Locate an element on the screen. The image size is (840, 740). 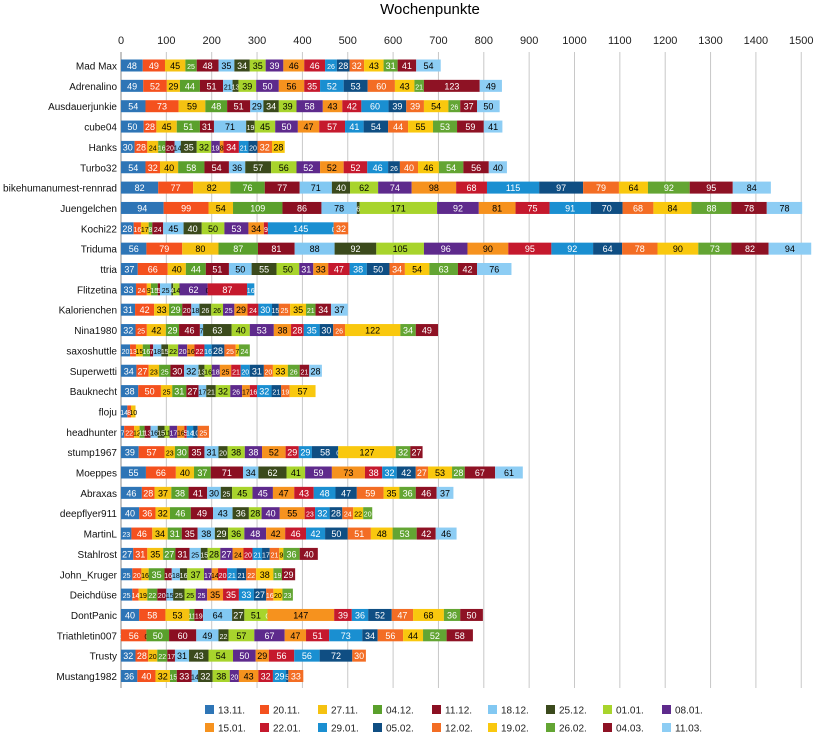
bar-row: 54 73 59 48 51 29 34 39 58 43 42 60 39 39 54 26 37 50 is located at coordinates (310, 106).